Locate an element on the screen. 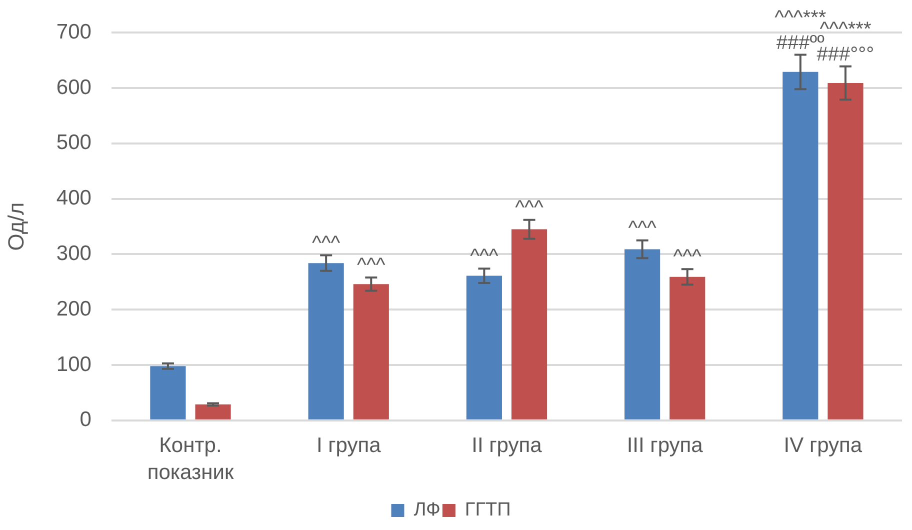 This screenshot has height=530, width=912. legend-label: ГГТП is located at coordinates (487, 510).